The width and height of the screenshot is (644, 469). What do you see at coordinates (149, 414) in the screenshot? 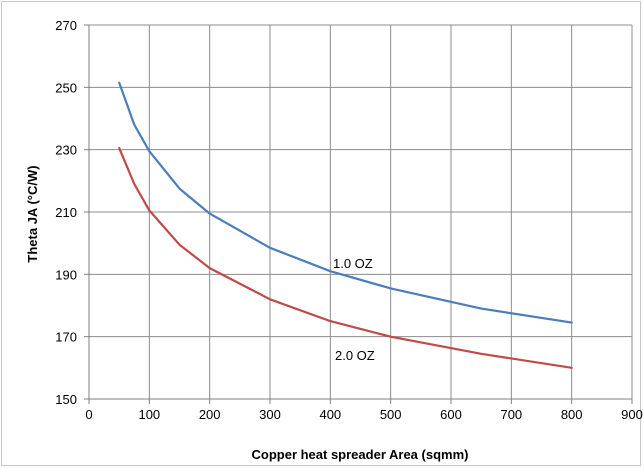
I see `x-tick-label: 100` at bounding box center [149, 414].